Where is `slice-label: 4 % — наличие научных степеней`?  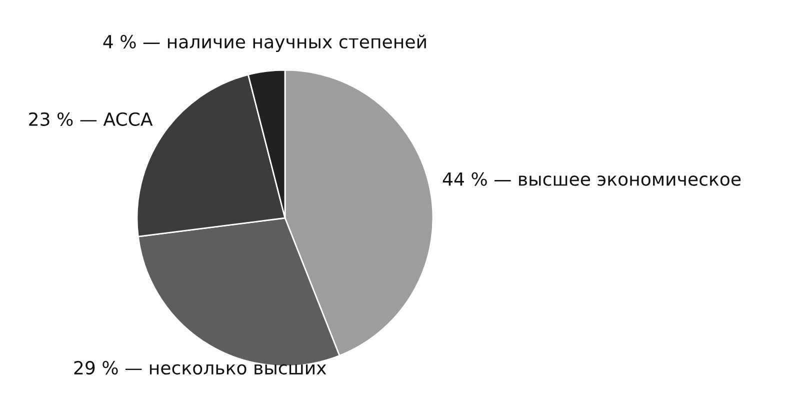 slice-label: 4 % — наличие научных степеней is located at coordinates (264, 43).